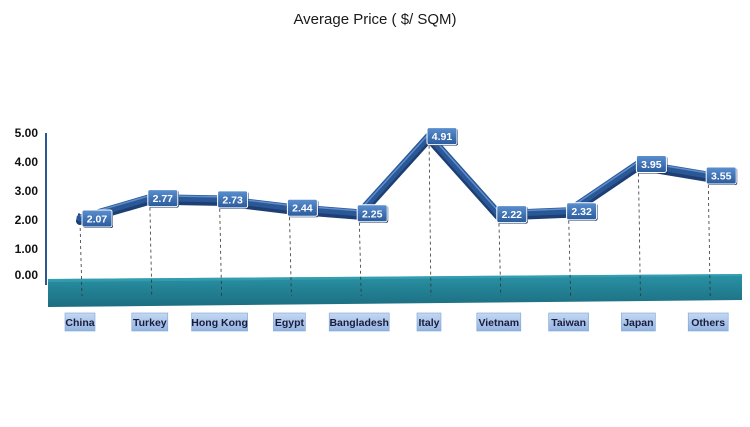 This screenshot has height=427, width=750. I want to click on x-label-text: Italy, so click(428, 323).